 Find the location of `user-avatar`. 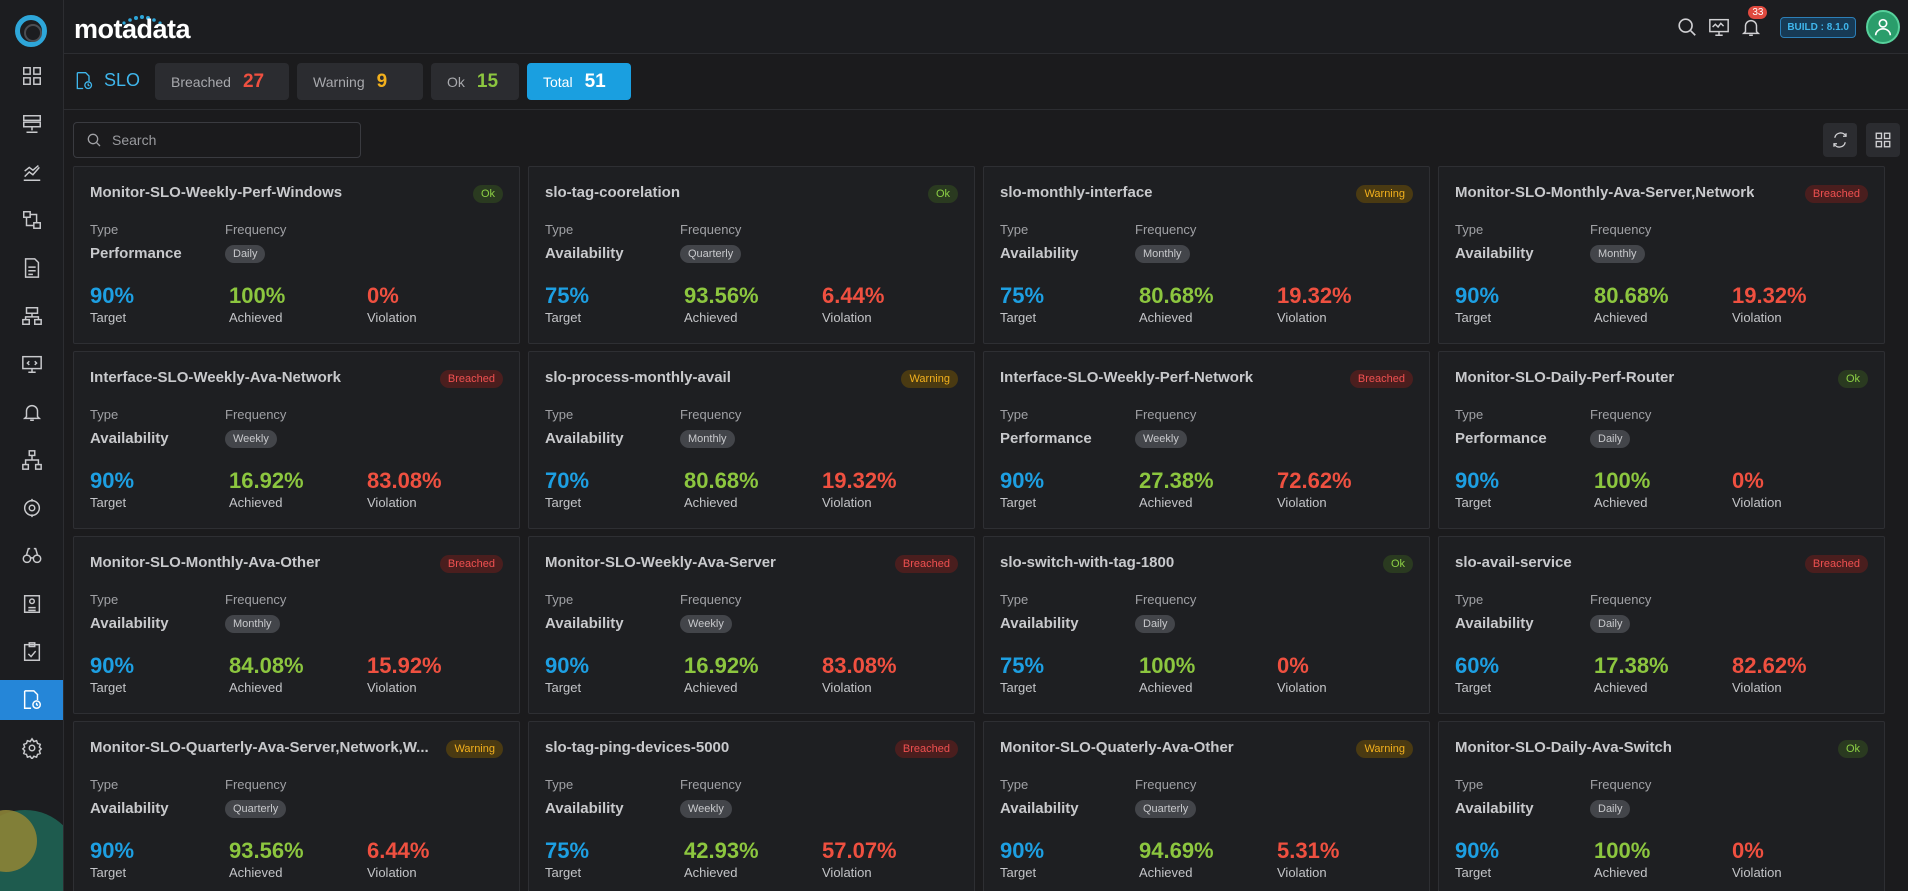

user-avatar is located at coordinates (1883, 27).